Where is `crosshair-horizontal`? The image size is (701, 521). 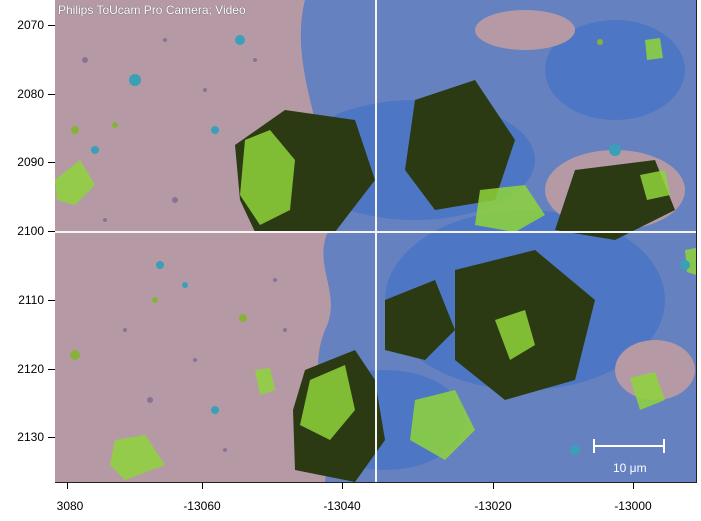 crosshair-horizontal is located at coordinates (375, 232).